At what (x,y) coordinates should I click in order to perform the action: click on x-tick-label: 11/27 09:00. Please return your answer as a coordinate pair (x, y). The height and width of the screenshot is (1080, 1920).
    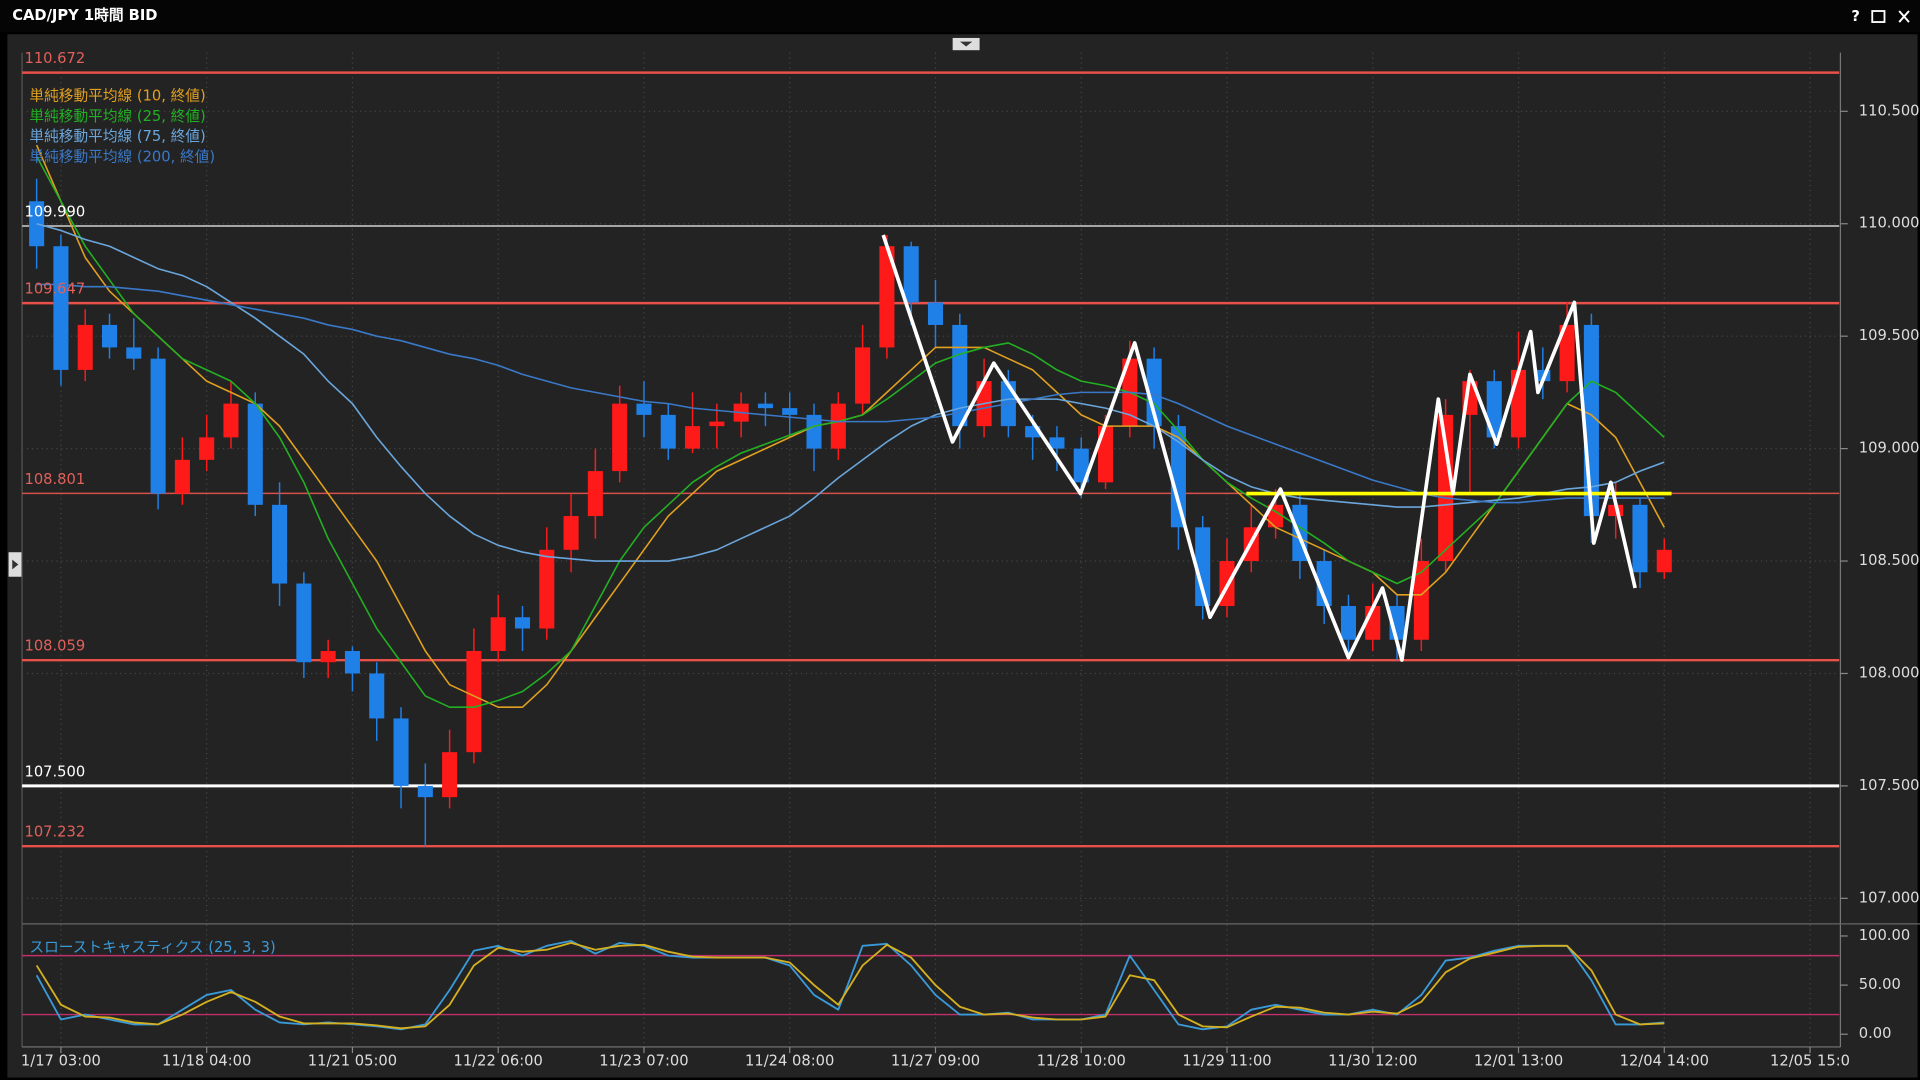
    Looking at the image, I should click on (935, 1061).